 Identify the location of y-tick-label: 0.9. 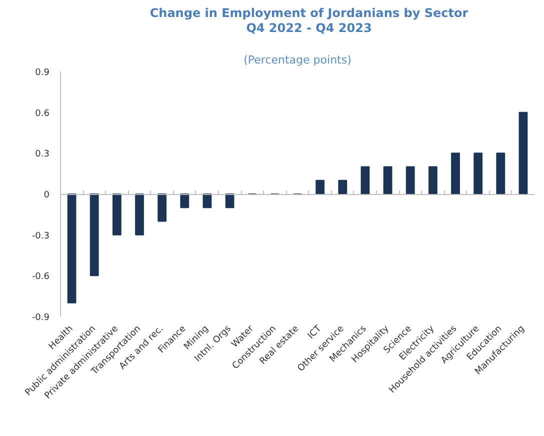
(42, 73).